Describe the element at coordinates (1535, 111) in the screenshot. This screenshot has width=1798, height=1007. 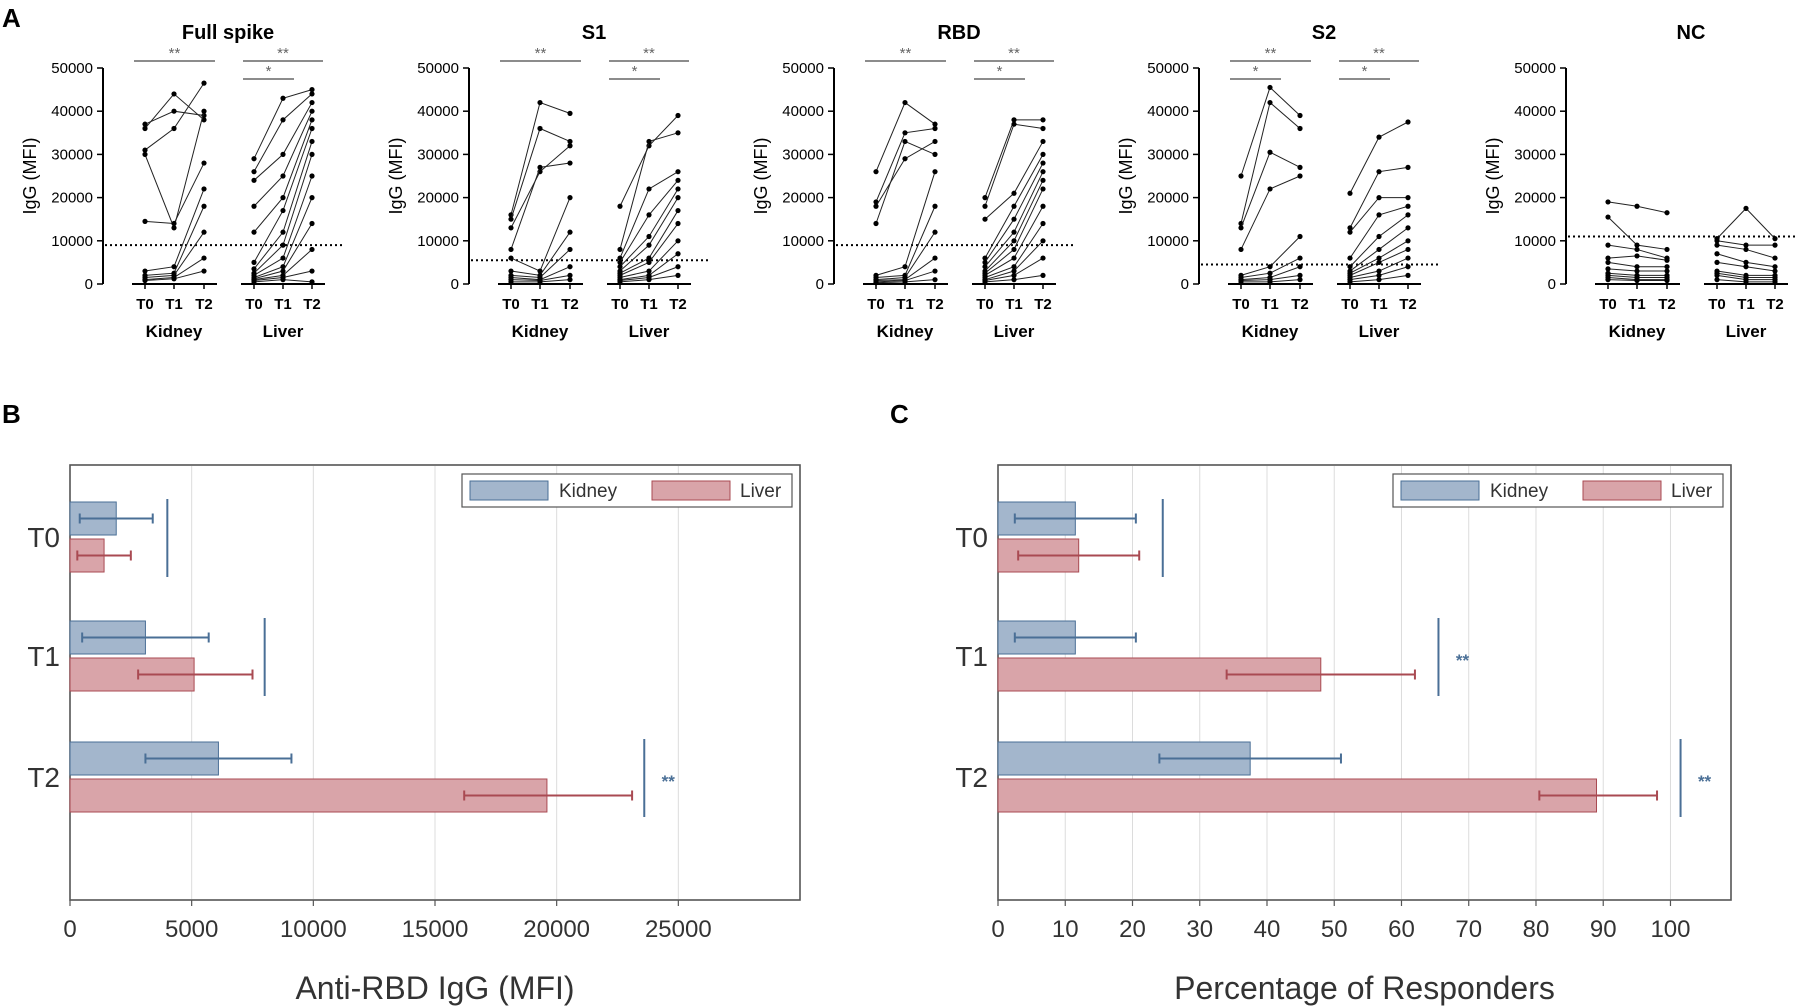
I see `y-tick-label-A4: 40000` at that location.